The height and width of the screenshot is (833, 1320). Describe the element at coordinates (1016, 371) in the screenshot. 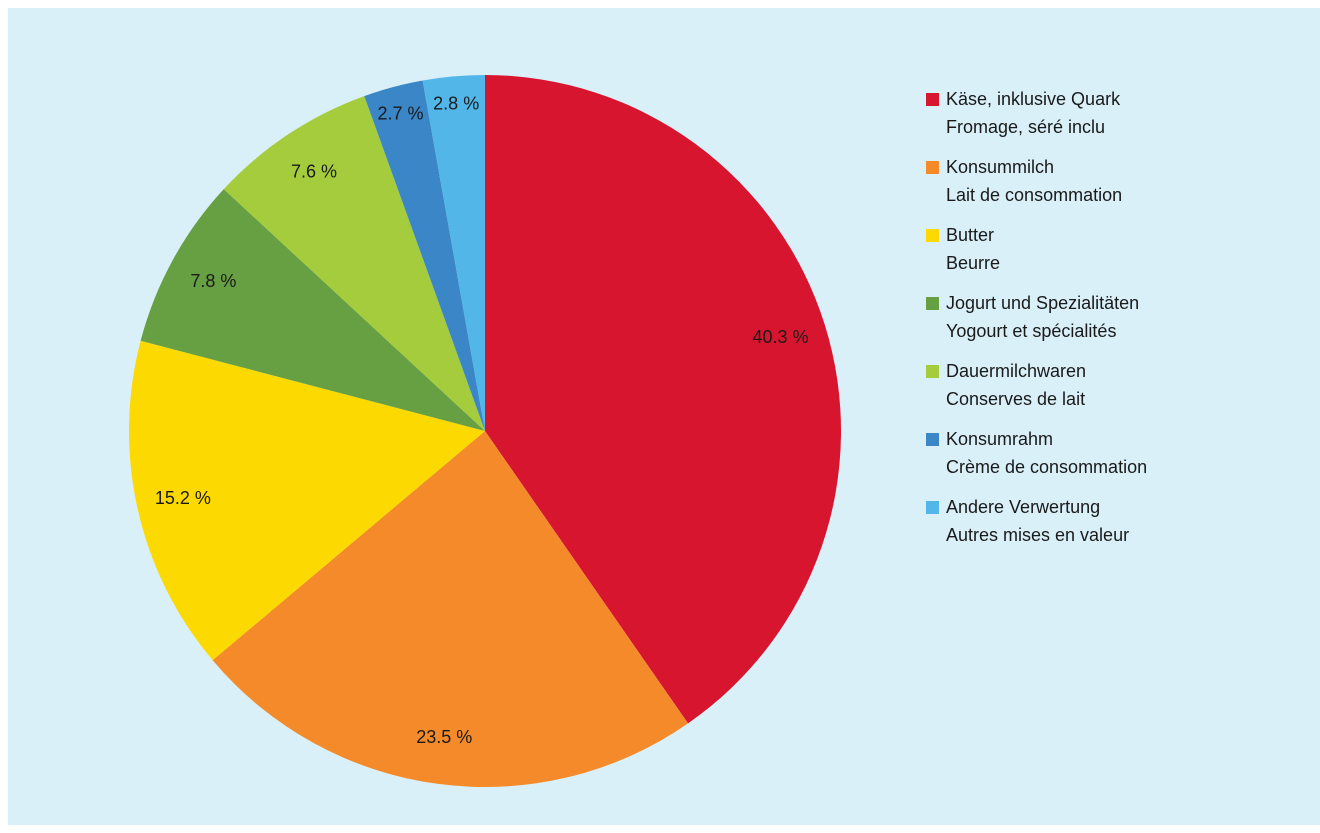

I see `legend-label: Dauermilchwaren` at that location.